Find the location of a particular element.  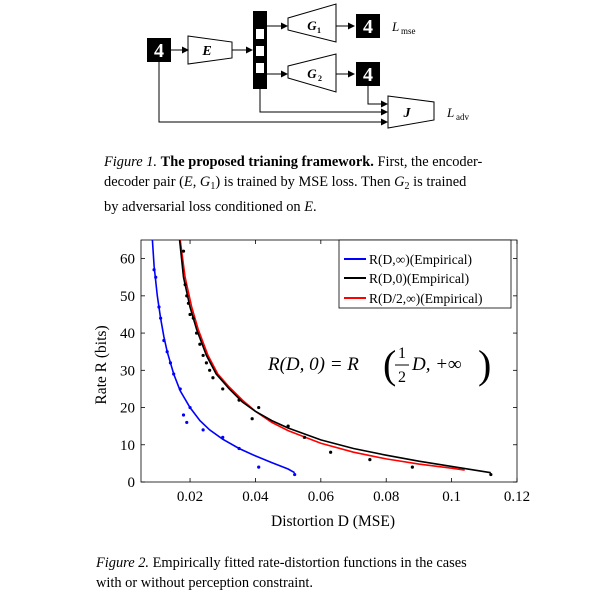

figure1-caption-text-2: decoder pair ( is located at coordinates (144, 182).